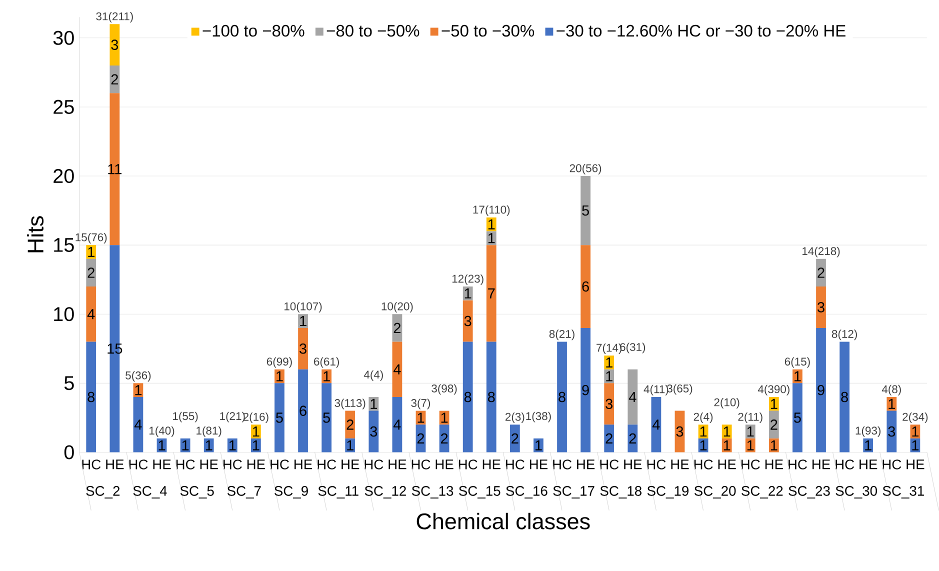 The width and height of the screenshot is (939, 571). I want to click on data-label: 7, so click(491, 293).